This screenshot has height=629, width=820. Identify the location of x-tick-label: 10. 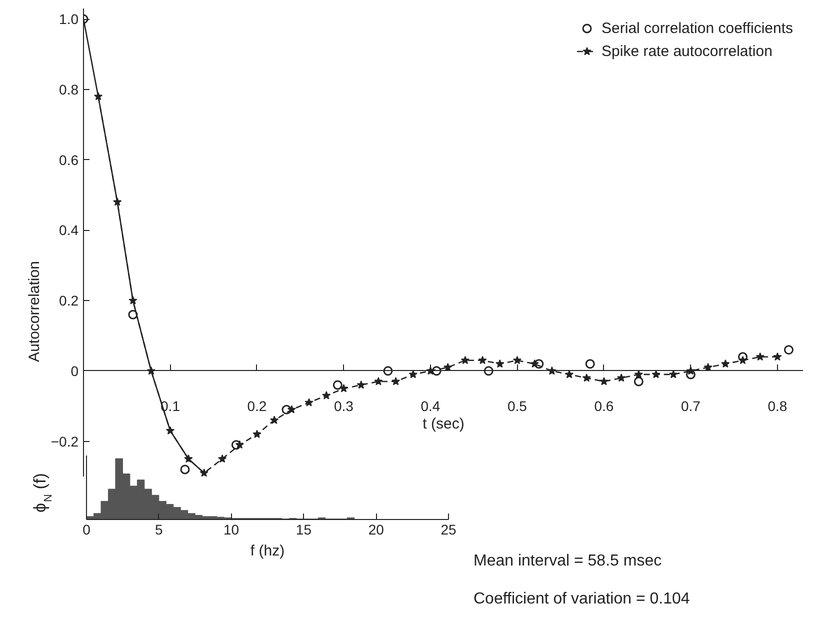
(232, 530).